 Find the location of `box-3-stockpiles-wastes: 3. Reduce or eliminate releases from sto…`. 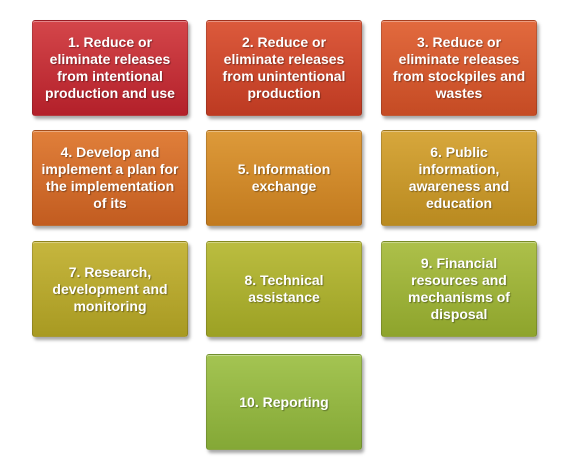

box-3-stockpiles-wastes: 3. Reduce or eliminate releases from sto… is located at coordinates (459, 68).